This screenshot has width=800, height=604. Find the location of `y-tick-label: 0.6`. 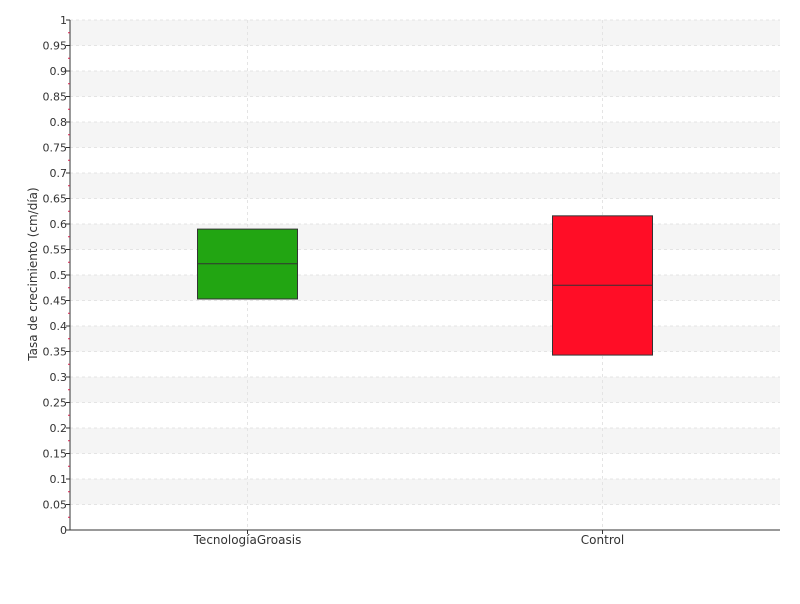

y-tick-label: 0.6 is located at coordinates (59, 224).